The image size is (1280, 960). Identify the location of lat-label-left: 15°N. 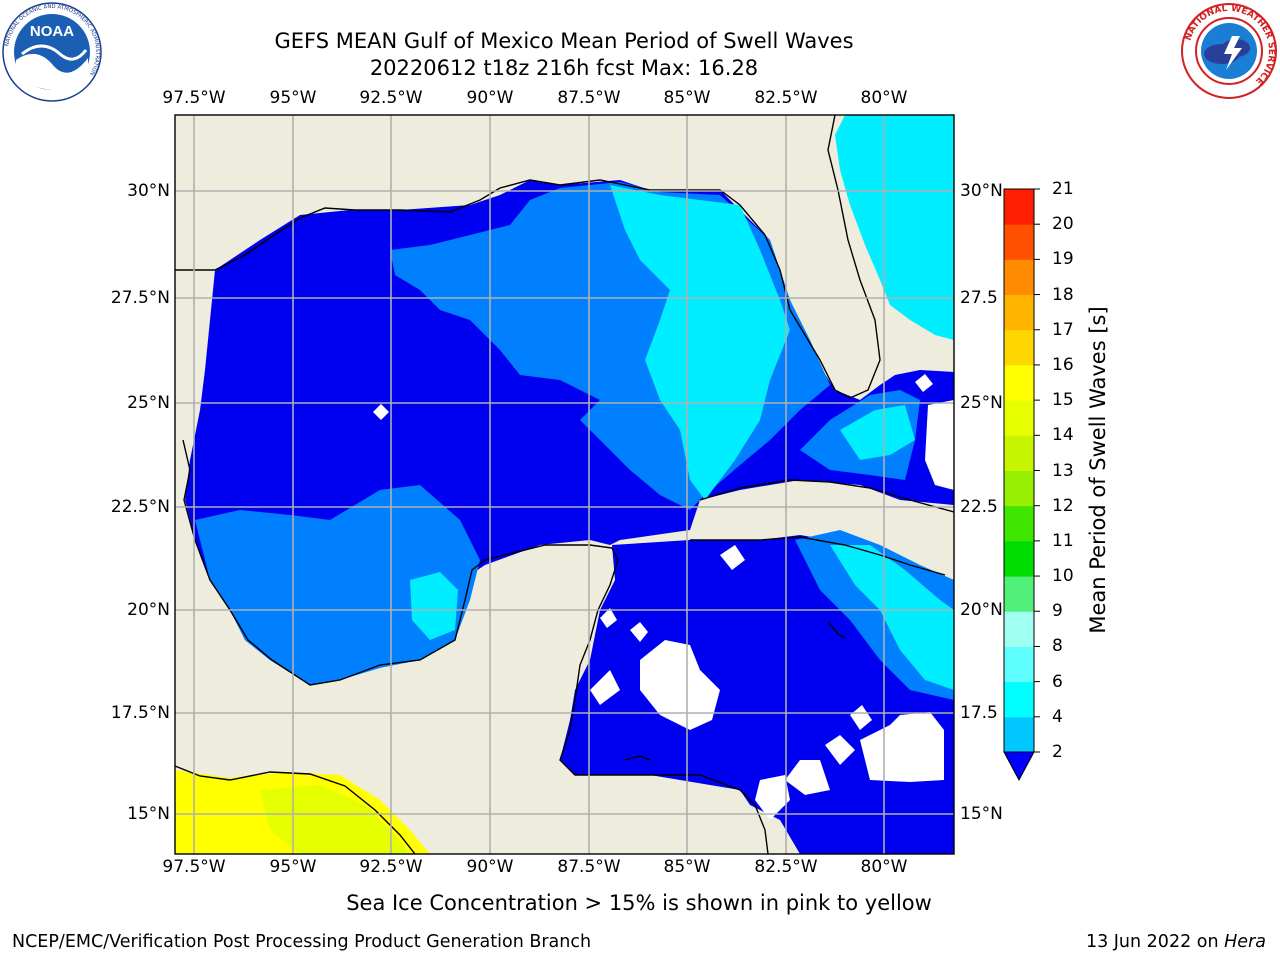
(148, 814).